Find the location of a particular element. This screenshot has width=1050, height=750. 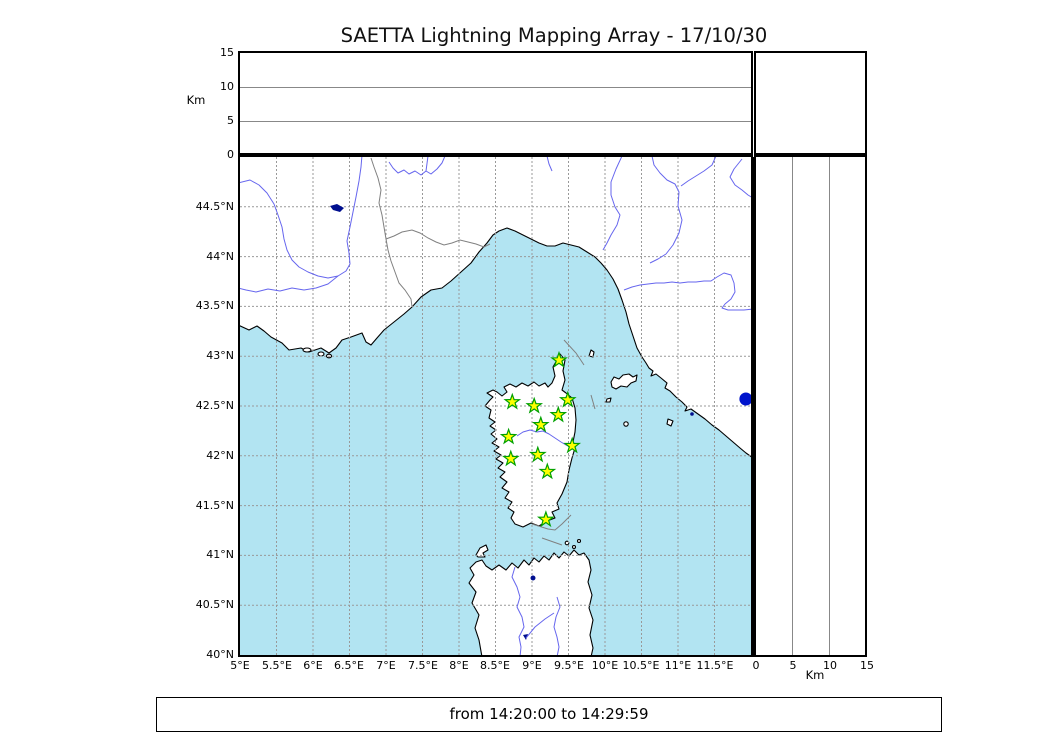

border-line is located at coordinates (438, 238).